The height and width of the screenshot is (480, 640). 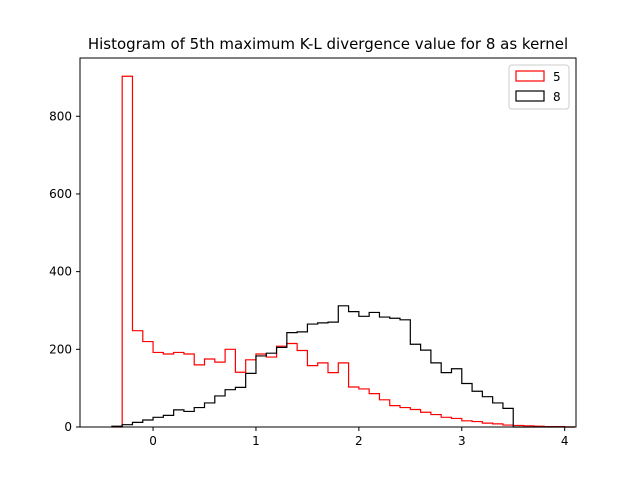 I want to click on legend: 58, so click(x=539, y=87).